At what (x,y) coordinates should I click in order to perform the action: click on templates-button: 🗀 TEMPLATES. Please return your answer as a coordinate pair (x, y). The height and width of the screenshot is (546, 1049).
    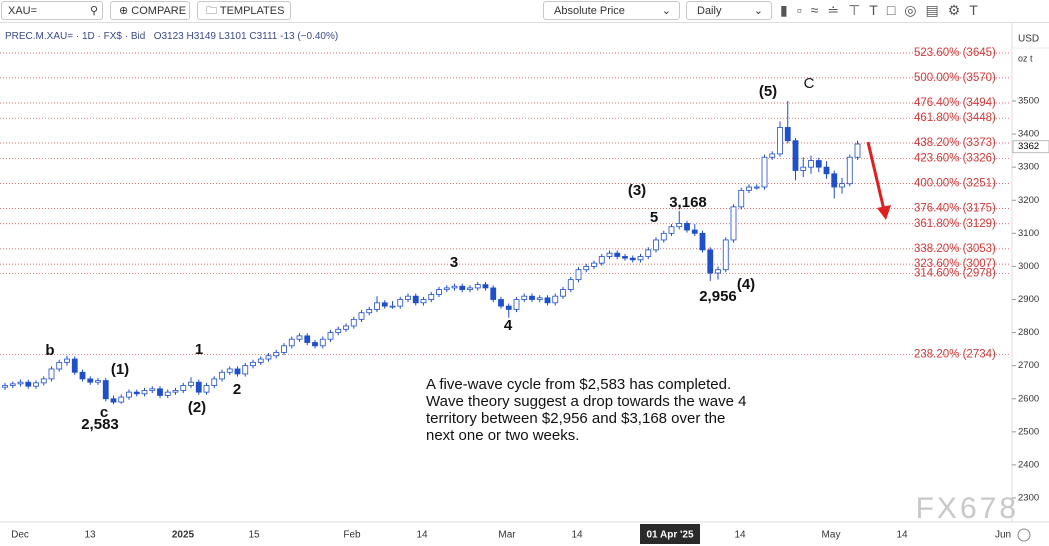
    Looking at the image, I should click on (244, 10).